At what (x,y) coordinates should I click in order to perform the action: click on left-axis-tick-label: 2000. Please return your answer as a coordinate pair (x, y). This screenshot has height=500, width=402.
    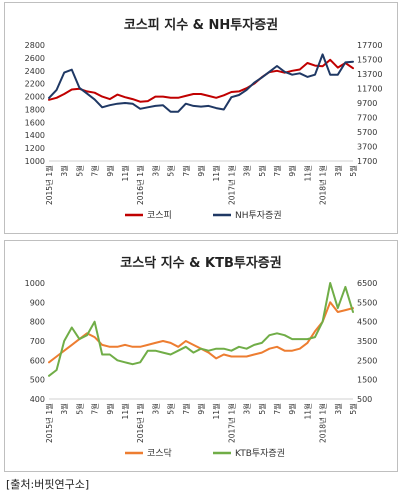
    Looking at the image, I should click on (35, 97).